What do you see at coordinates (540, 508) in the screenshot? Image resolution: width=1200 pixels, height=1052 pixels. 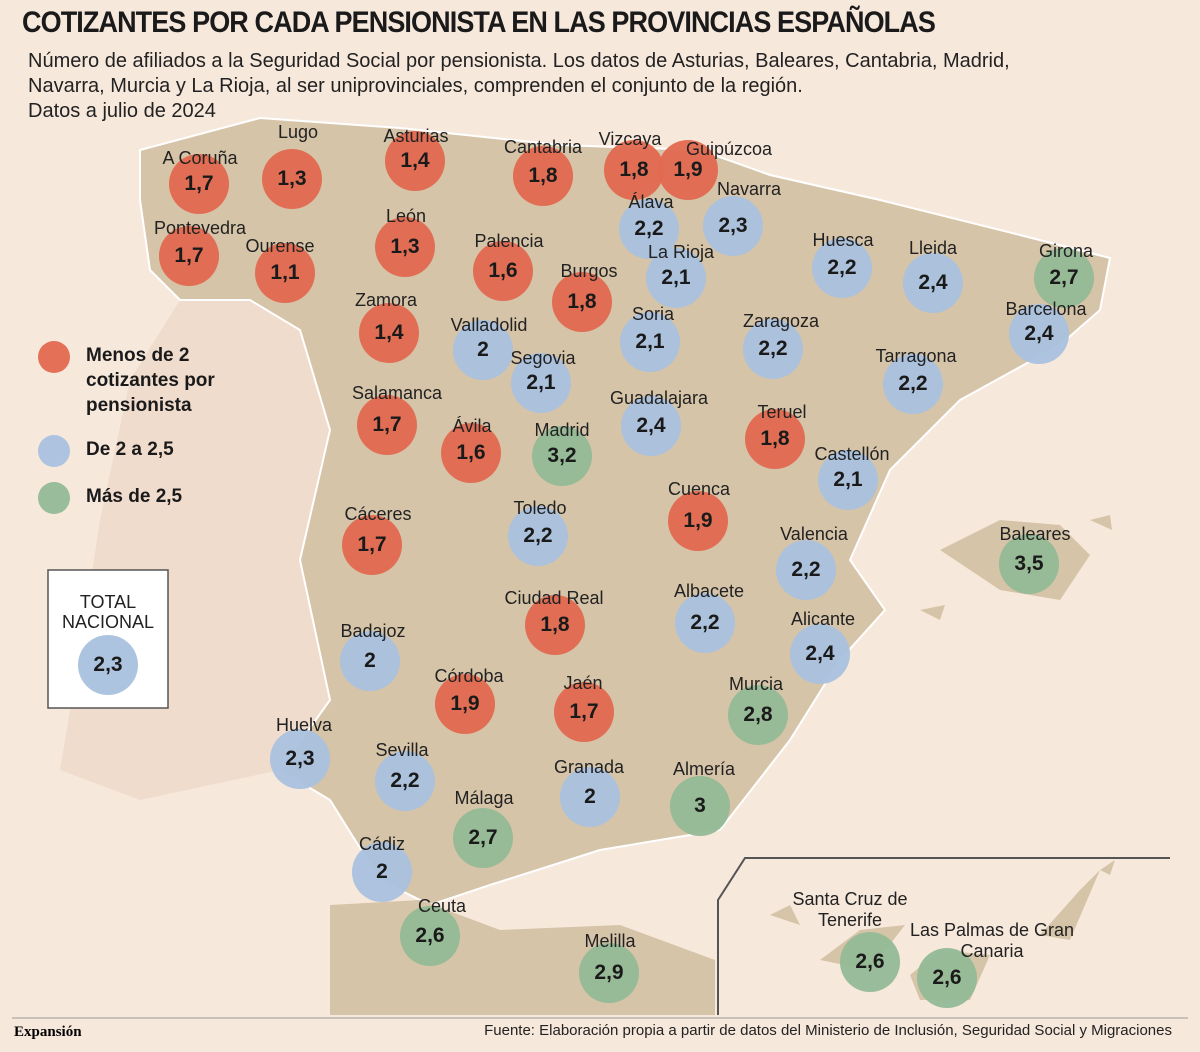 I see `province-name: Toledo` at bounding box center [540, 508].